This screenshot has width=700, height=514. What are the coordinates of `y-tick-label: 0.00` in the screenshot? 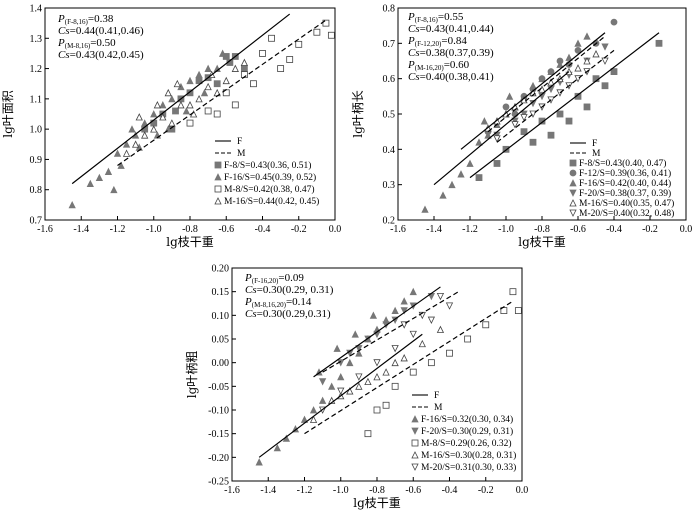 It's located at (221, 363).